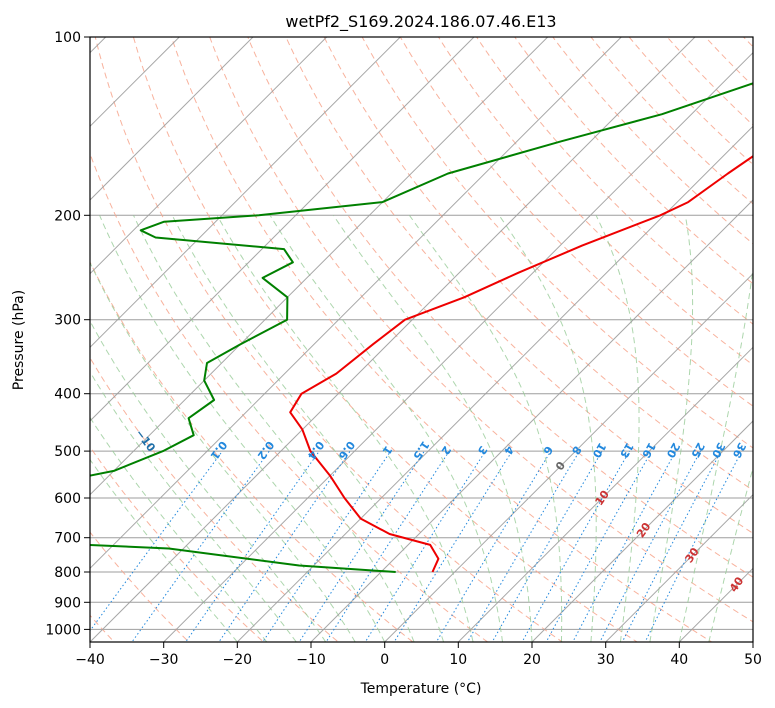  What do you see at coordinates (311, 660) in the screenshot?
I see `x-tick-label: −10` at bounding box center [311, 660].